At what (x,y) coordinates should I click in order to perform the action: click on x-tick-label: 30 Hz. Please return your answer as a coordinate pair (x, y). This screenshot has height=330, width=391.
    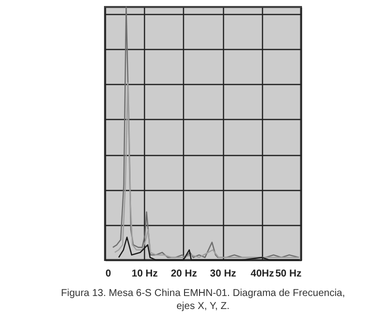
    Looking at the image, I should click on (223, 274).